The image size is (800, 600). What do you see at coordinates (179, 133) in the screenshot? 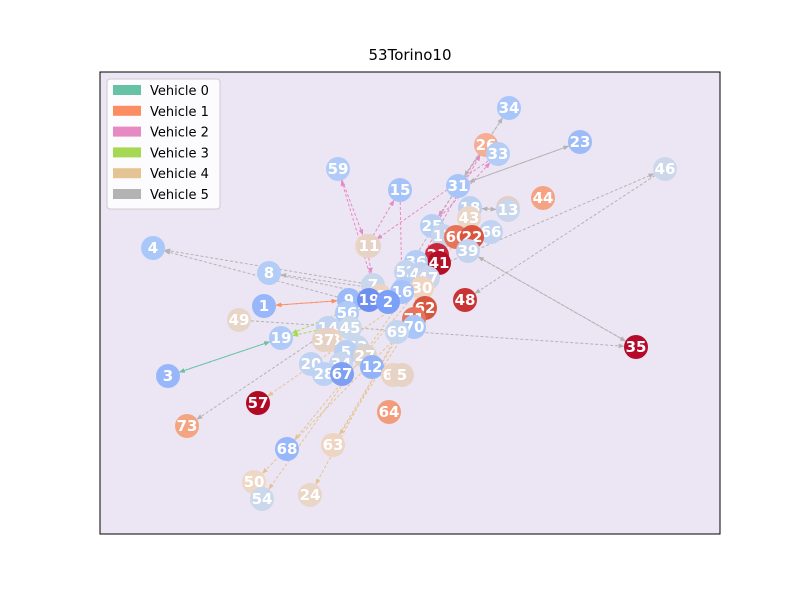
I see `legend-label: Vehicle 2` at bounding box center [179, 133].